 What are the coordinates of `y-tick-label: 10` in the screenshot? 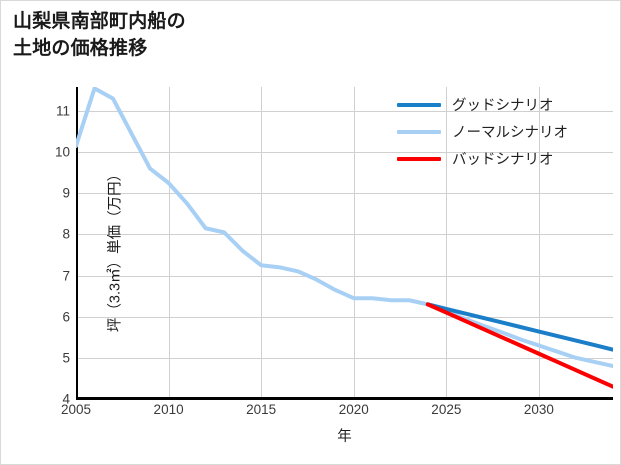 It's located at (62, 152).